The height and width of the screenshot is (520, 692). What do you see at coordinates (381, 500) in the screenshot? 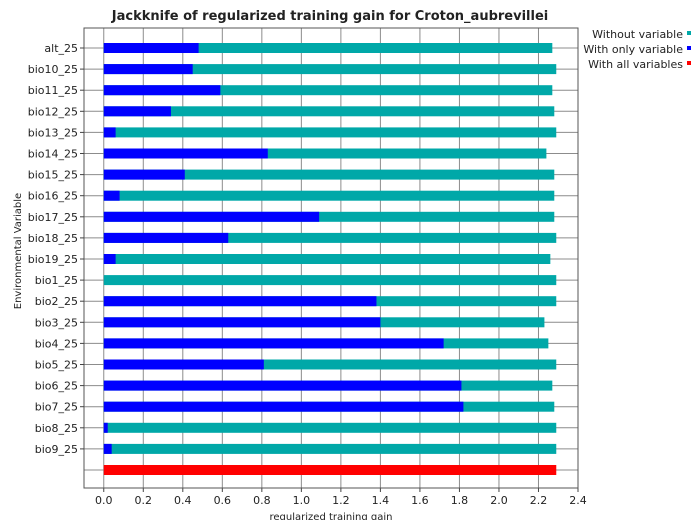
I see `x-tick-label: 1.4` at bounding box center [381, 500].